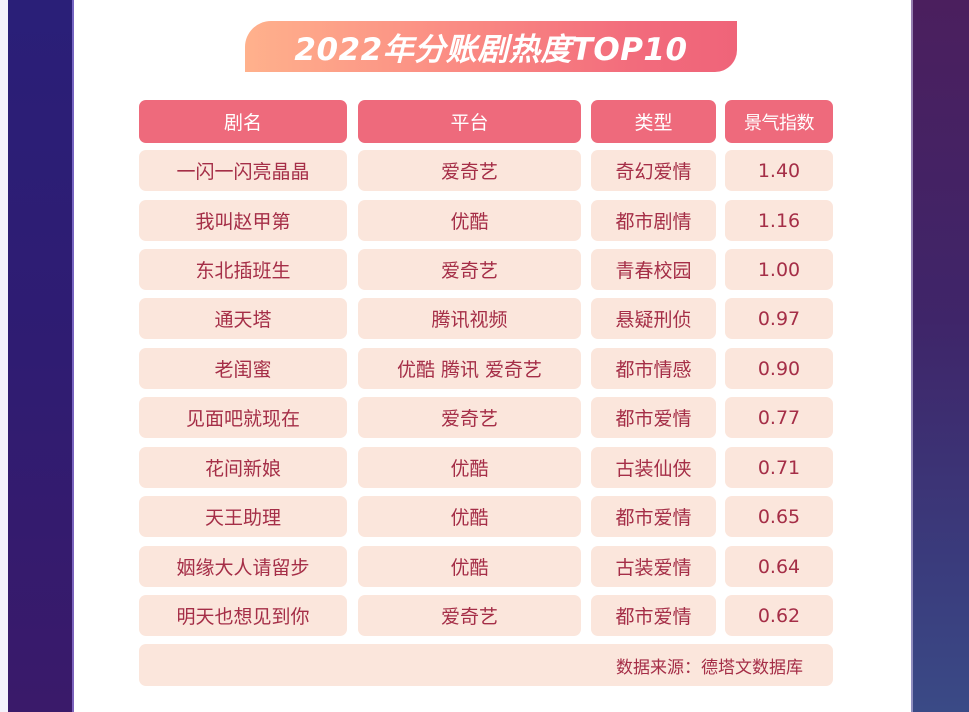 The width and height of the screenshot is (969, 712). What do you see at coordinates (469, 318) in the screenshot?
I see `cell-platform: 腾讯视频` at bounding box center [469, 318].